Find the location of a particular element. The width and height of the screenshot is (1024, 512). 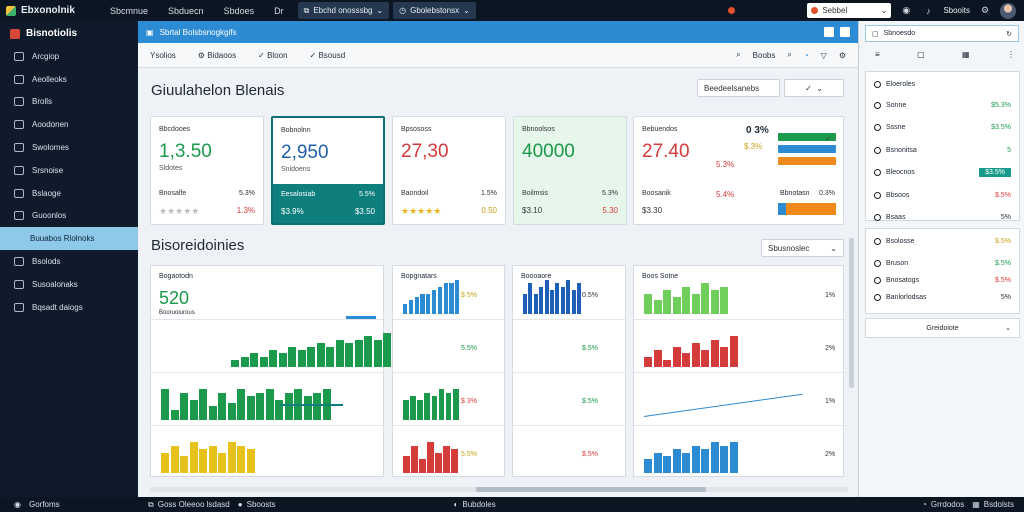

toolbar-item: ✓ Bsousd is located at coordinates (327, 55).